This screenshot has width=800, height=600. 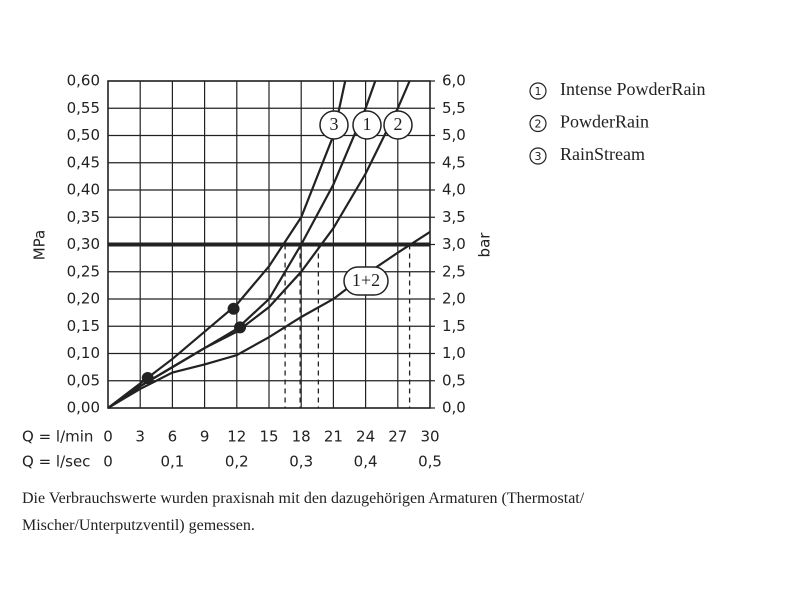 I want to click on curve-label: 2, so click(x=398, y=124).